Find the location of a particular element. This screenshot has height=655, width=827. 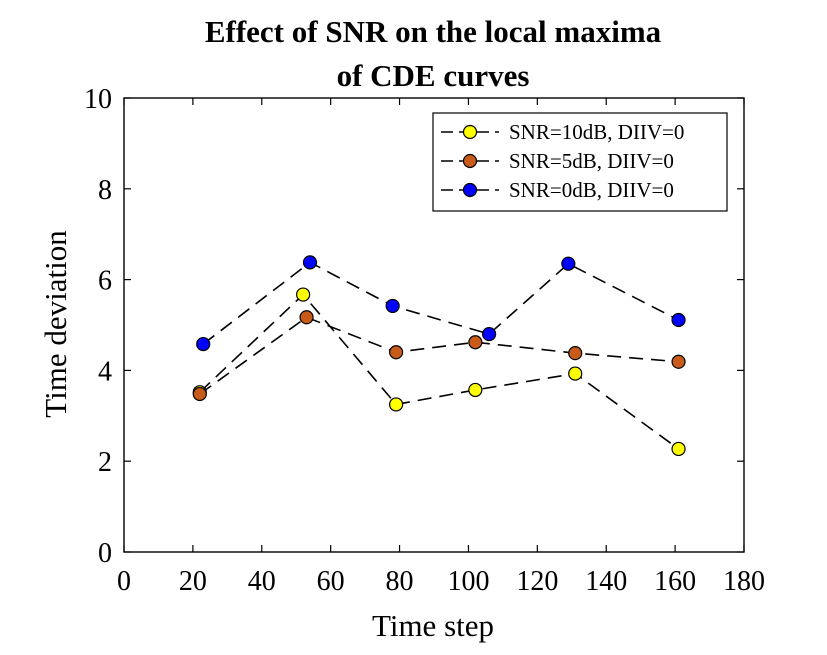

legend-label: SNR=10dB, DIIV=0 is located at coordinates (596, 132).